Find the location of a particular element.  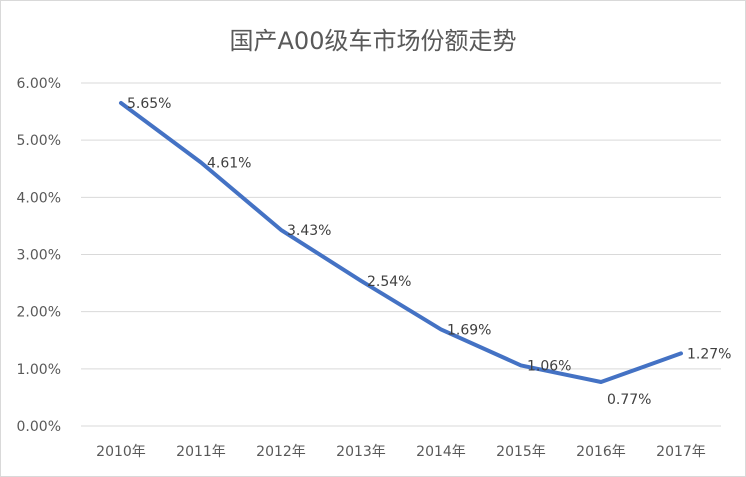

x-tick-label: 2017年 is located at coordinates (681, 452).